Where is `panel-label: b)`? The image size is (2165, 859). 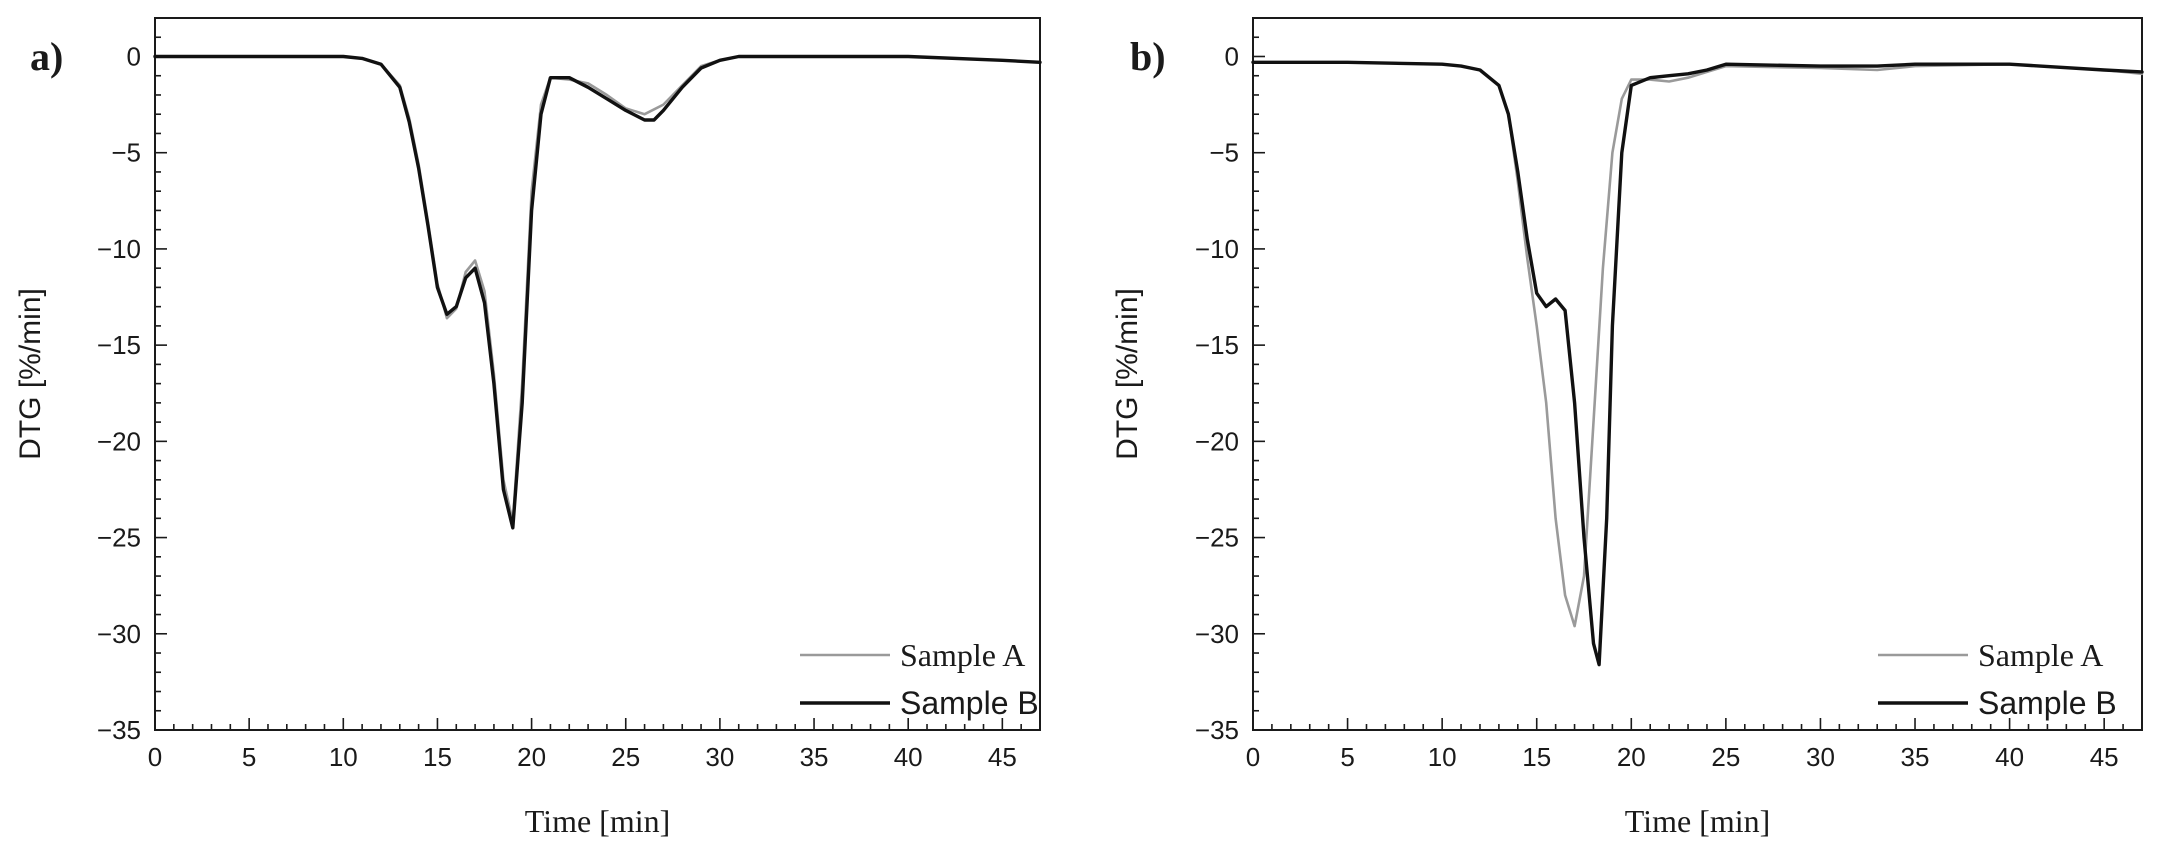 panel-label: b) is located at coordinates (1148, 56).